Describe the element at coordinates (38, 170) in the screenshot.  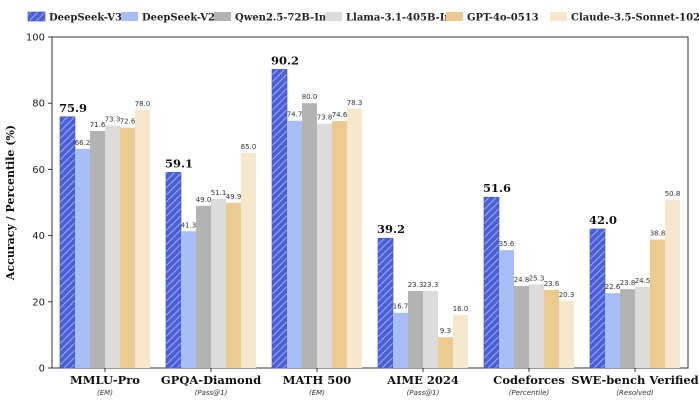
I see `y-tick-label: 60` at that location.